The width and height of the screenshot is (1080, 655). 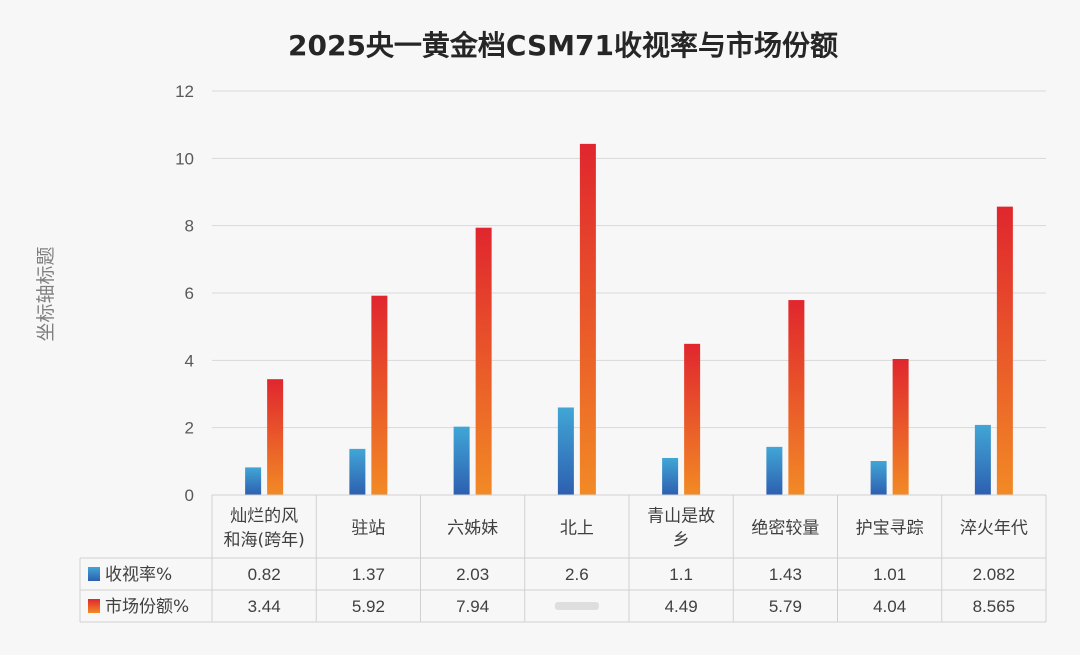 What do you see at coordinates (189, 495) in the screenshot?
I see `y-tick-label: 0` at bounding box center [189, 495].